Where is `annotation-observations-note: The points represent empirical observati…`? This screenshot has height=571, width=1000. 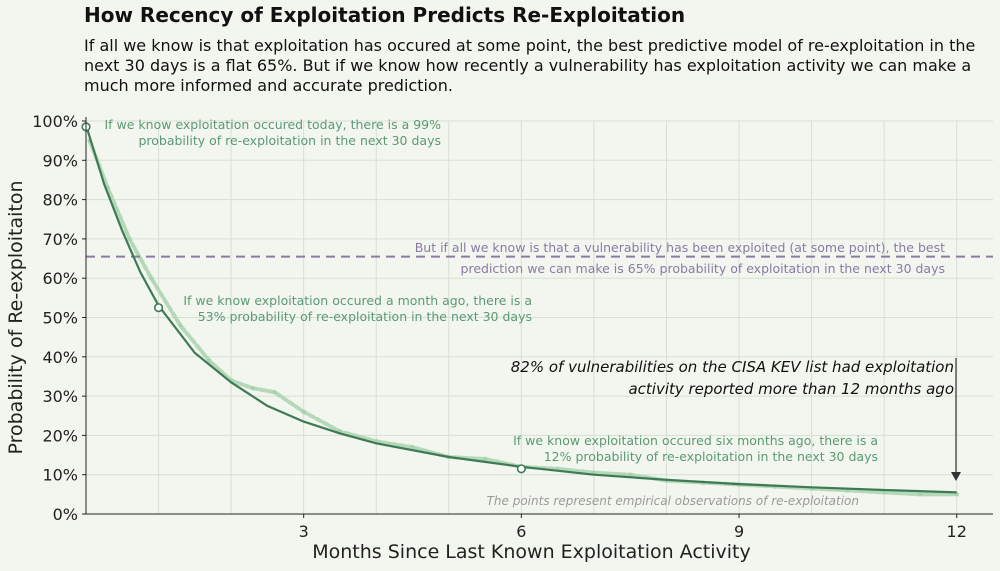 annotation-observations-note: The points represent empirical observati… is located at coordinates (673, 501).